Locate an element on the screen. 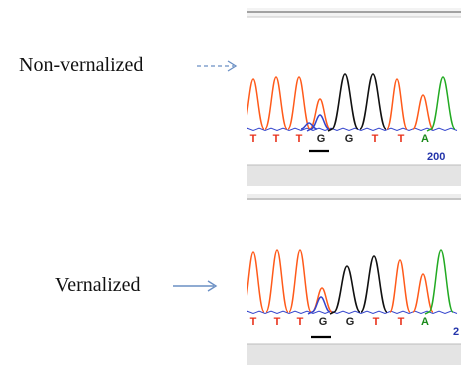  non-vernalized-label: Non-vernalized is located at coordinates (81, 65).